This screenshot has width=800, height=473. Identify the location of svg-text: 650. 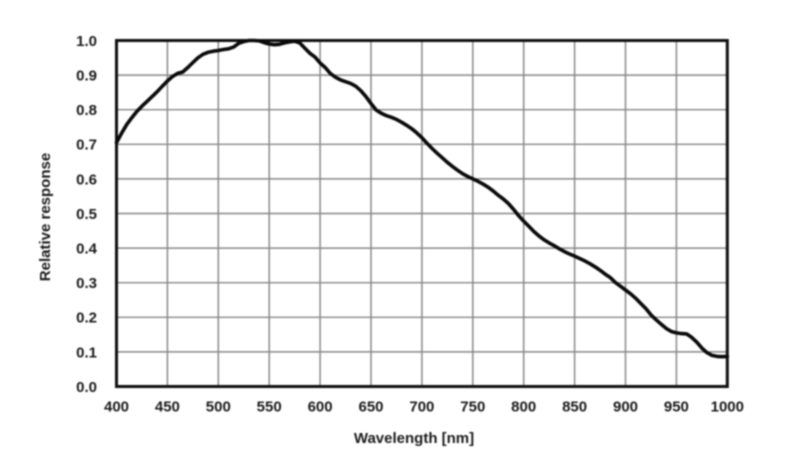
(370, 407).